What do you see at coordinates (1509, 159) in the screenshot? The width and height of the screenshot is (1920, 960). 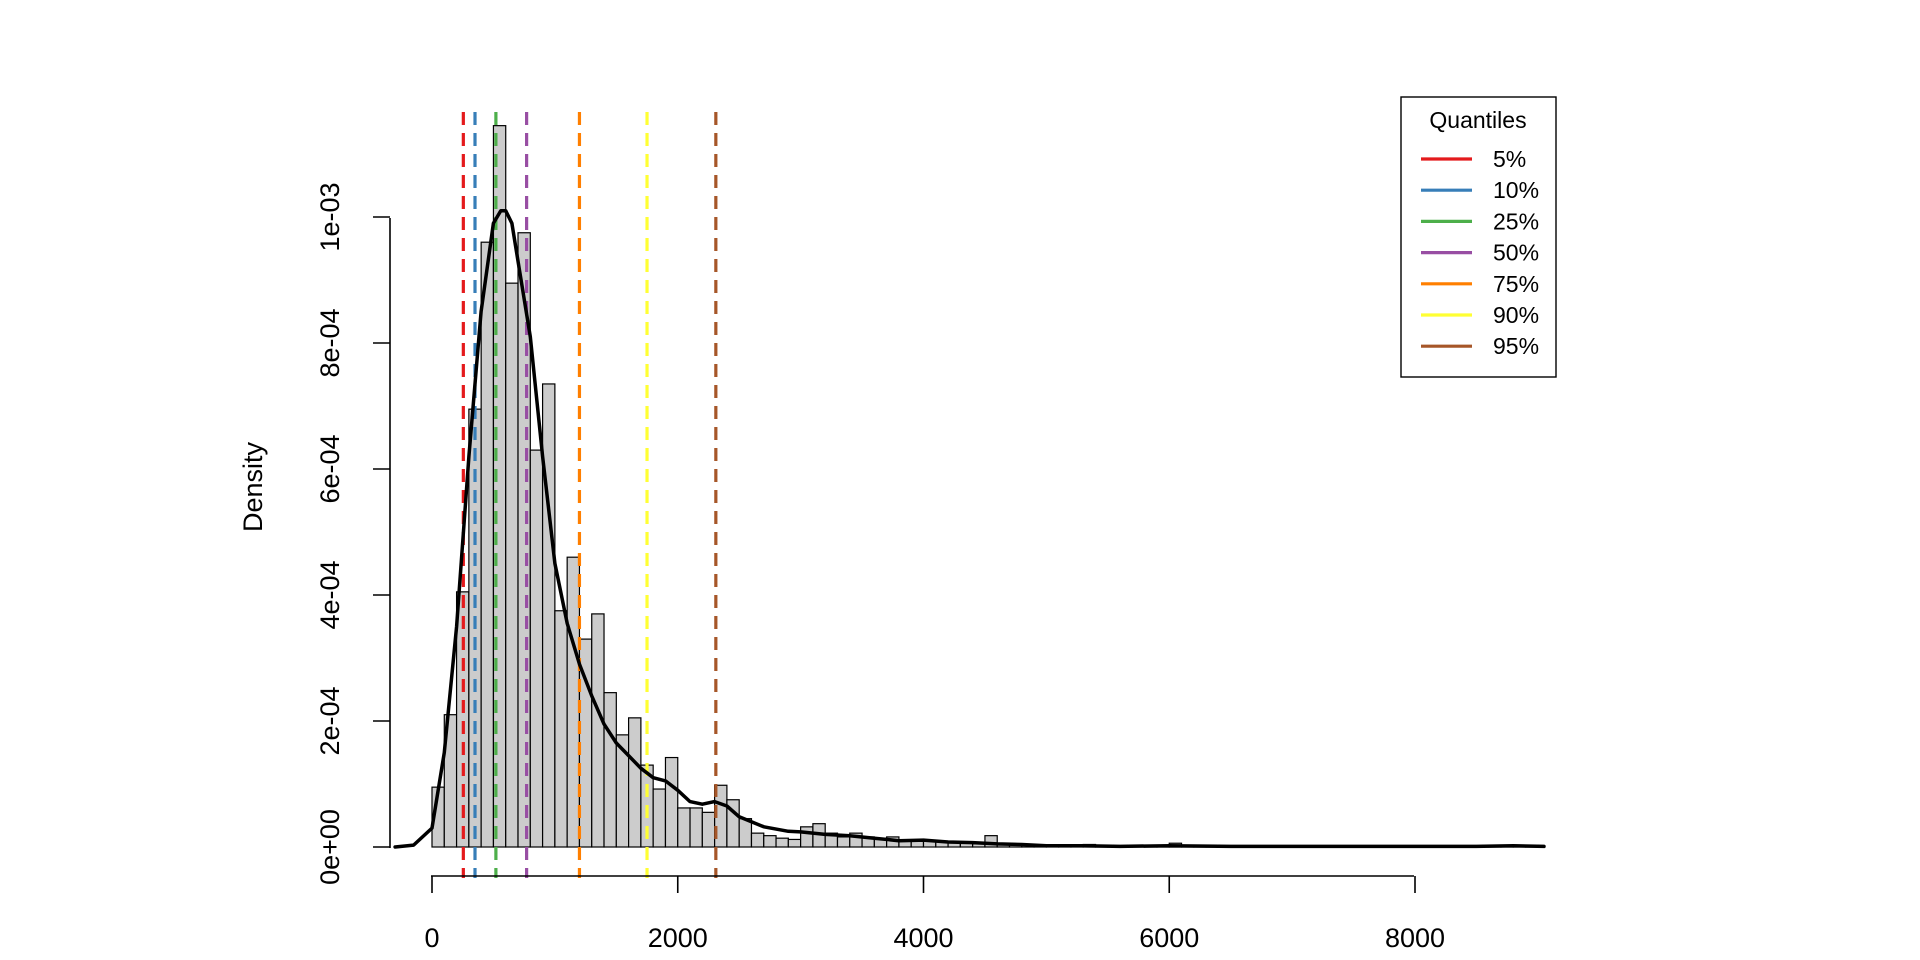 I see `legend-label: 5%` at bounding box center [1509, 159].